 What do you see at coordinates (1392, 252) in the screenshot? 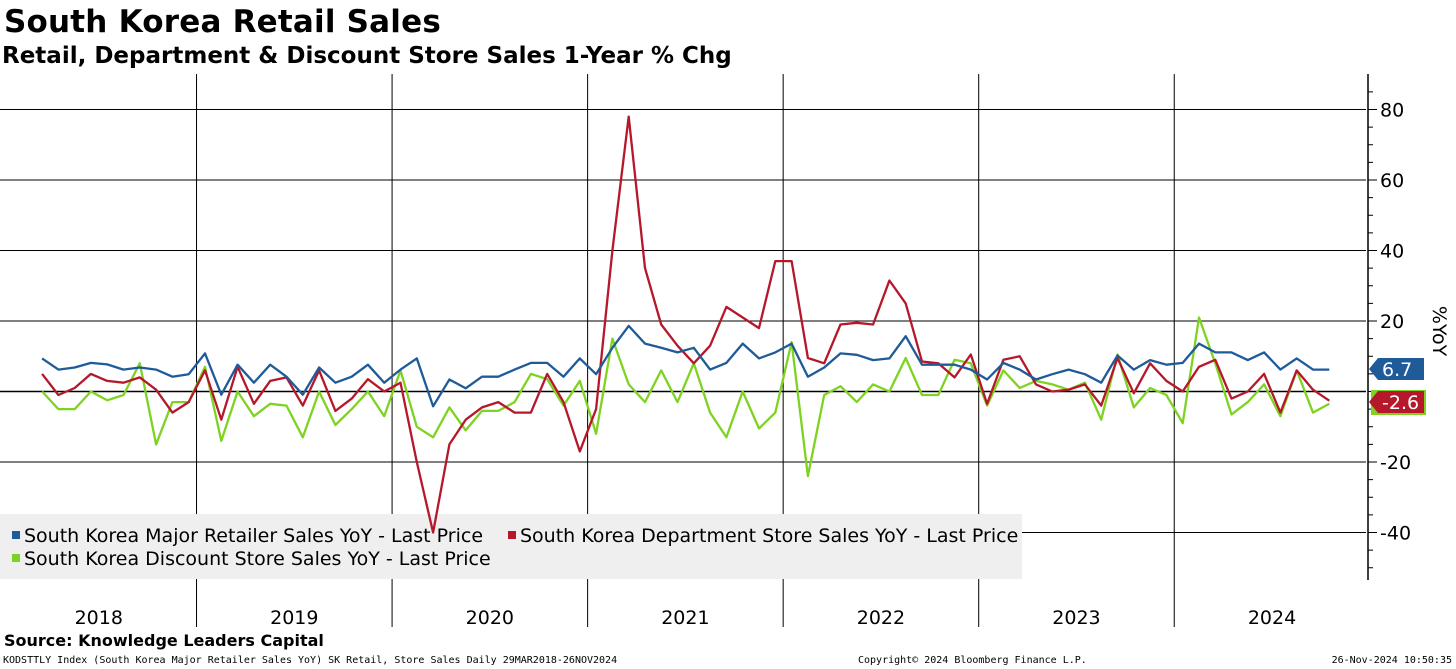
I see `y-tick-label: 40` at bounding box center [1392, 252].